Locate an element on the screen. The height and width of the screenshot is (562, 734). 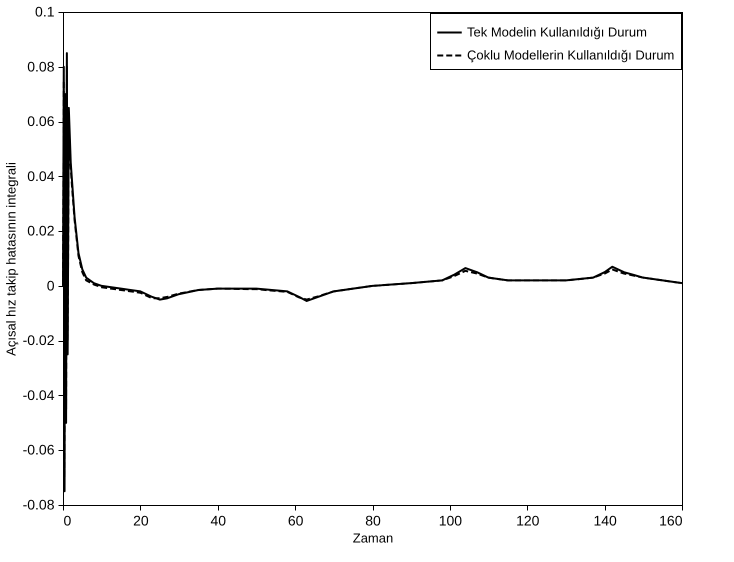
x-tick-label: 140 is located at coordinates (605, 520).